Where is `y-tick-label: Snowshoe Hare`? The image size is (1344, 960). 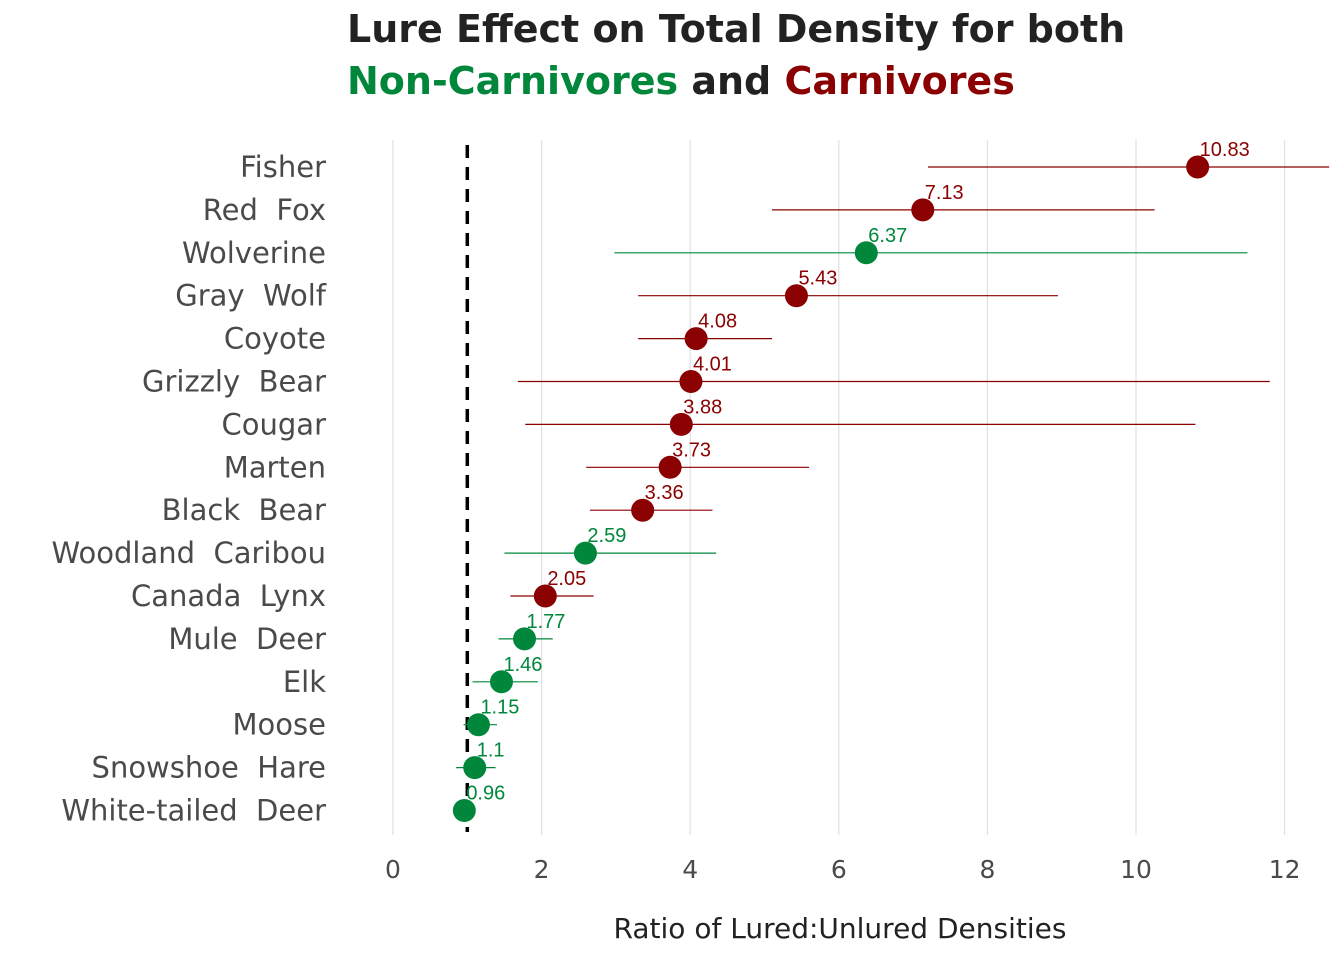 y-tick-label: Snowshoe Hare is located at coordinates (209, 768).